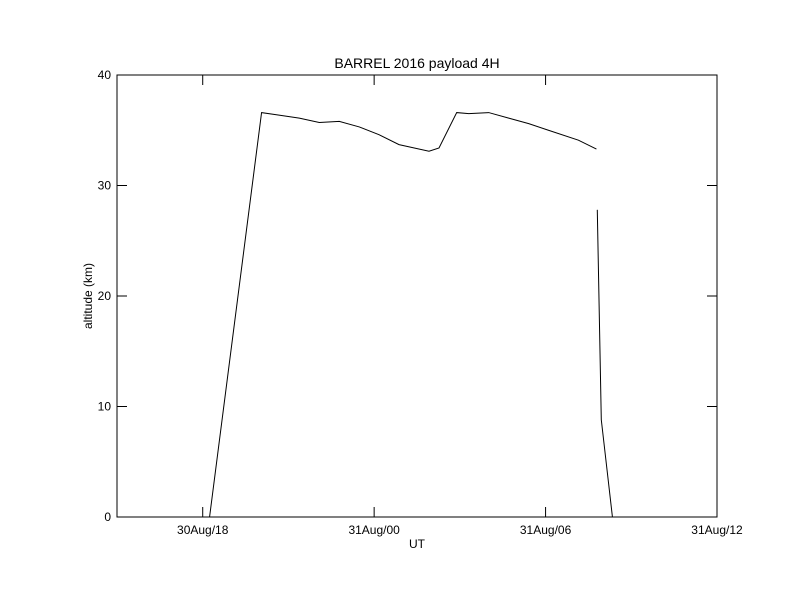 The height and width of the screenshot is (612, 792). Describe the element at coordinates (417, 544) in the screenshot. I see `x-axis-label: UT` at that location.